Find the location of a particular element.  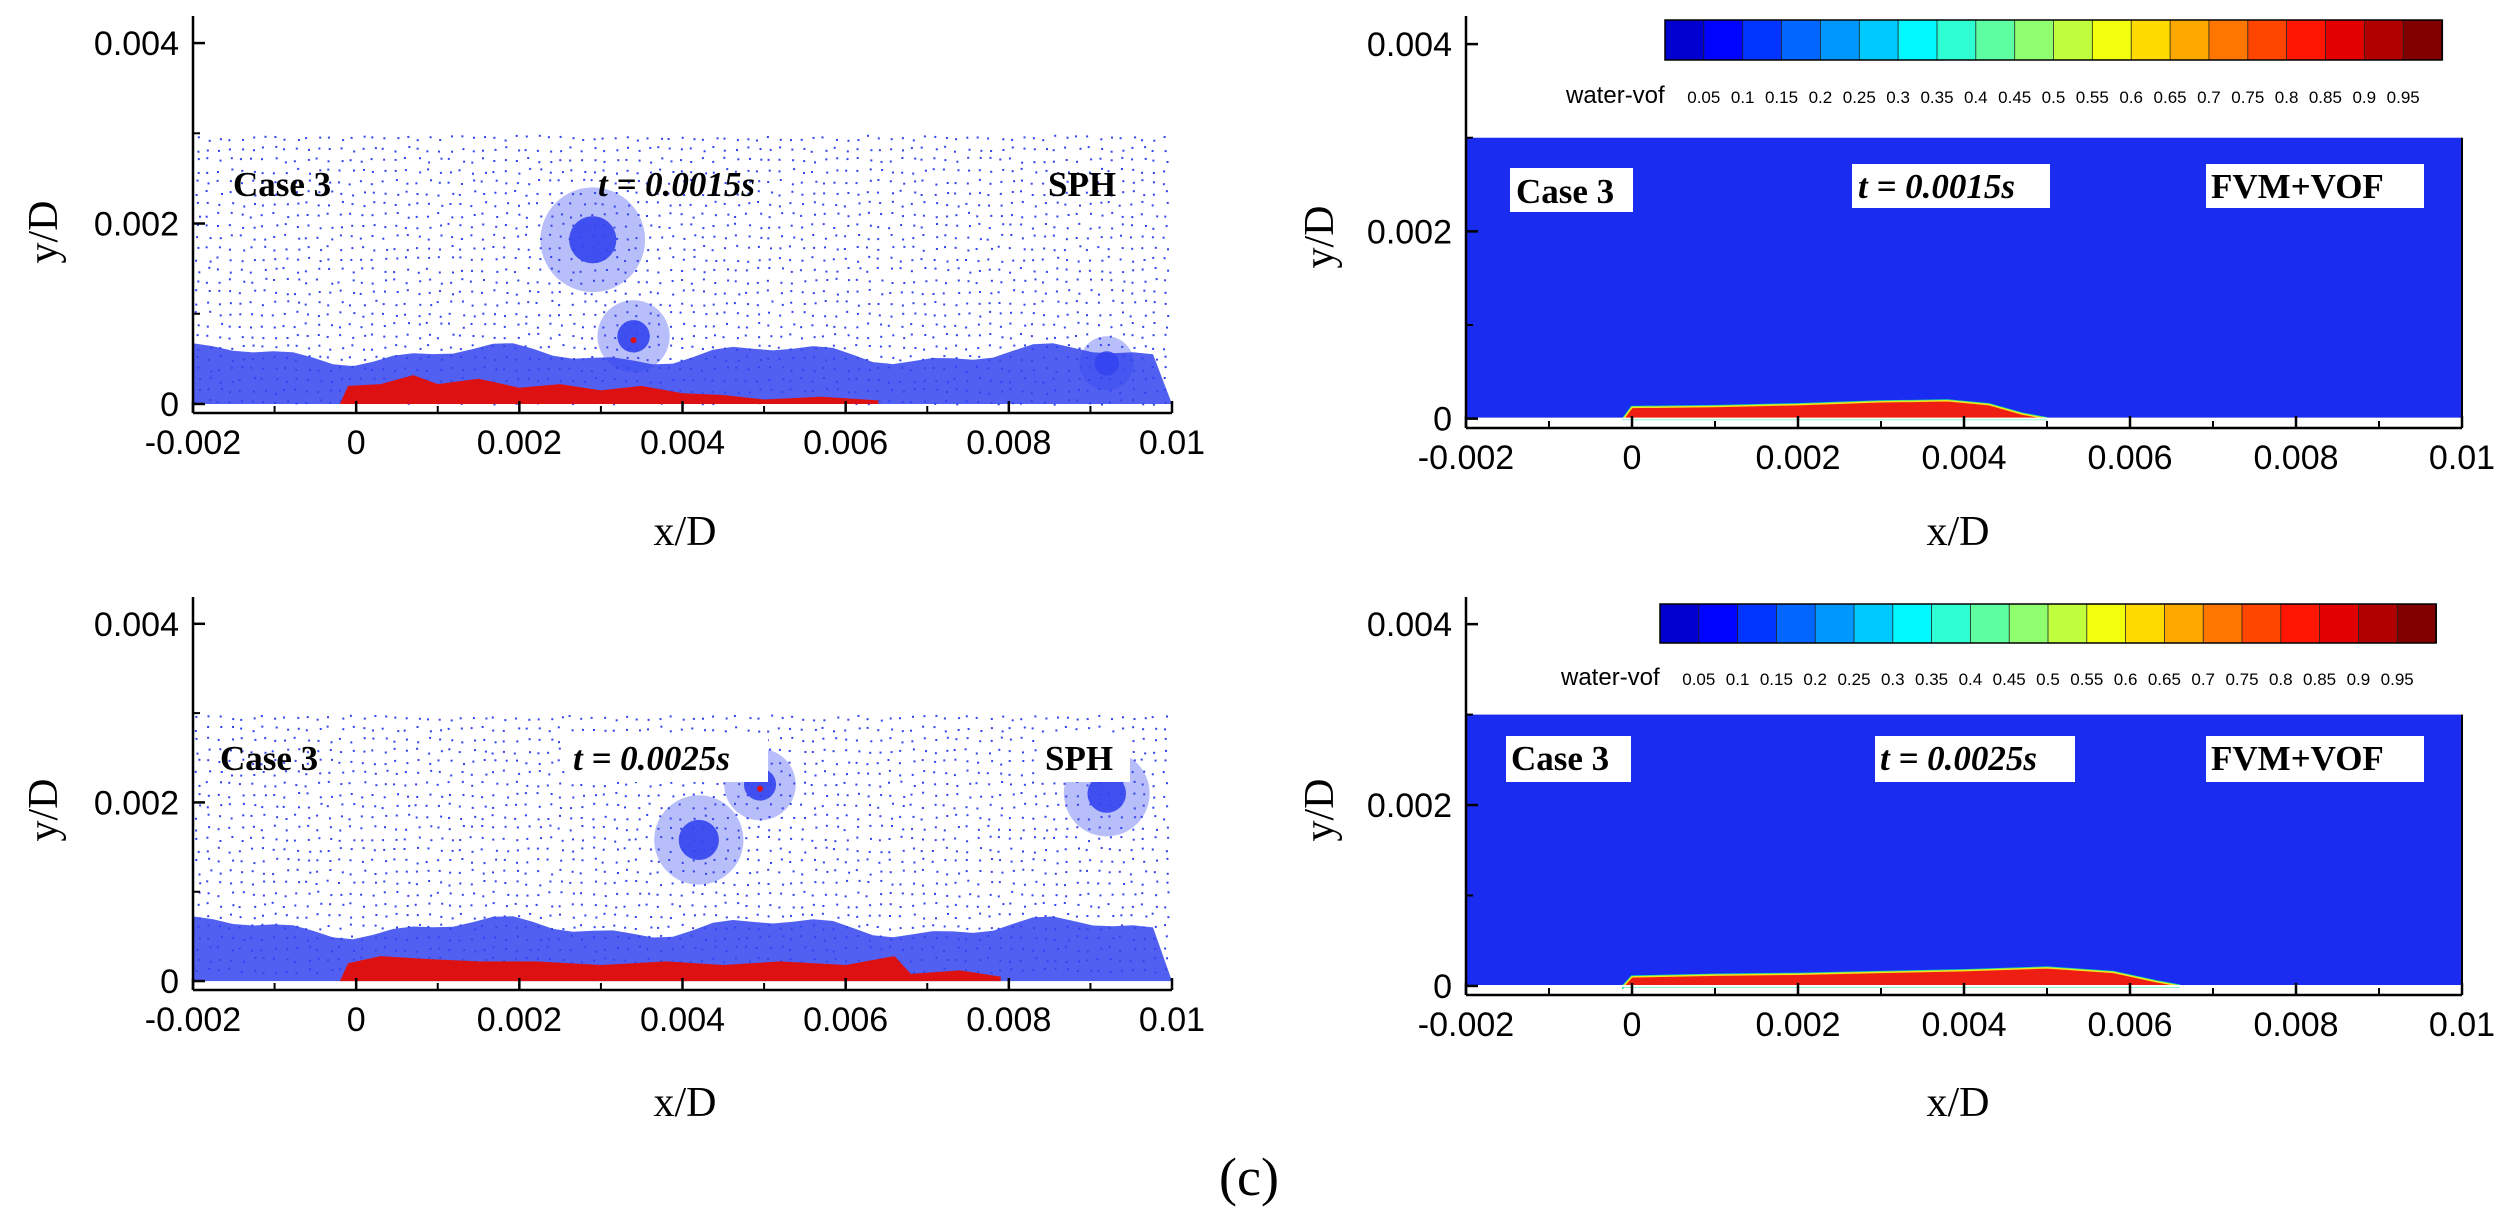

colorbar-tick-label: 0.05 is located at coordinates (1703, 97).